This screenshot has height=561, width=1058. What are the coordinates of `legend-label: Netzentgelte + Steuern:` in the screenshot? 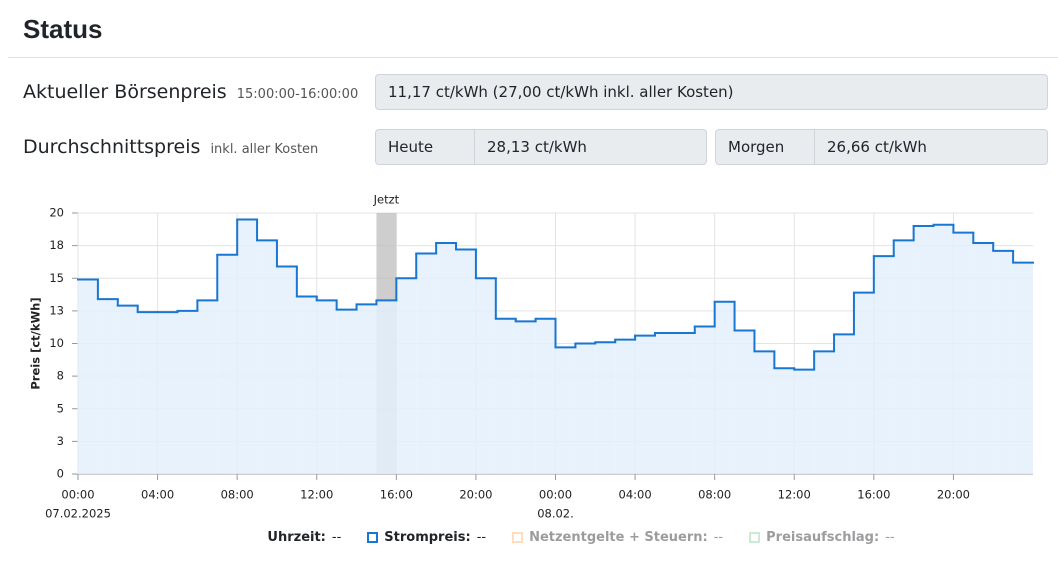 It's located at (618, 537).